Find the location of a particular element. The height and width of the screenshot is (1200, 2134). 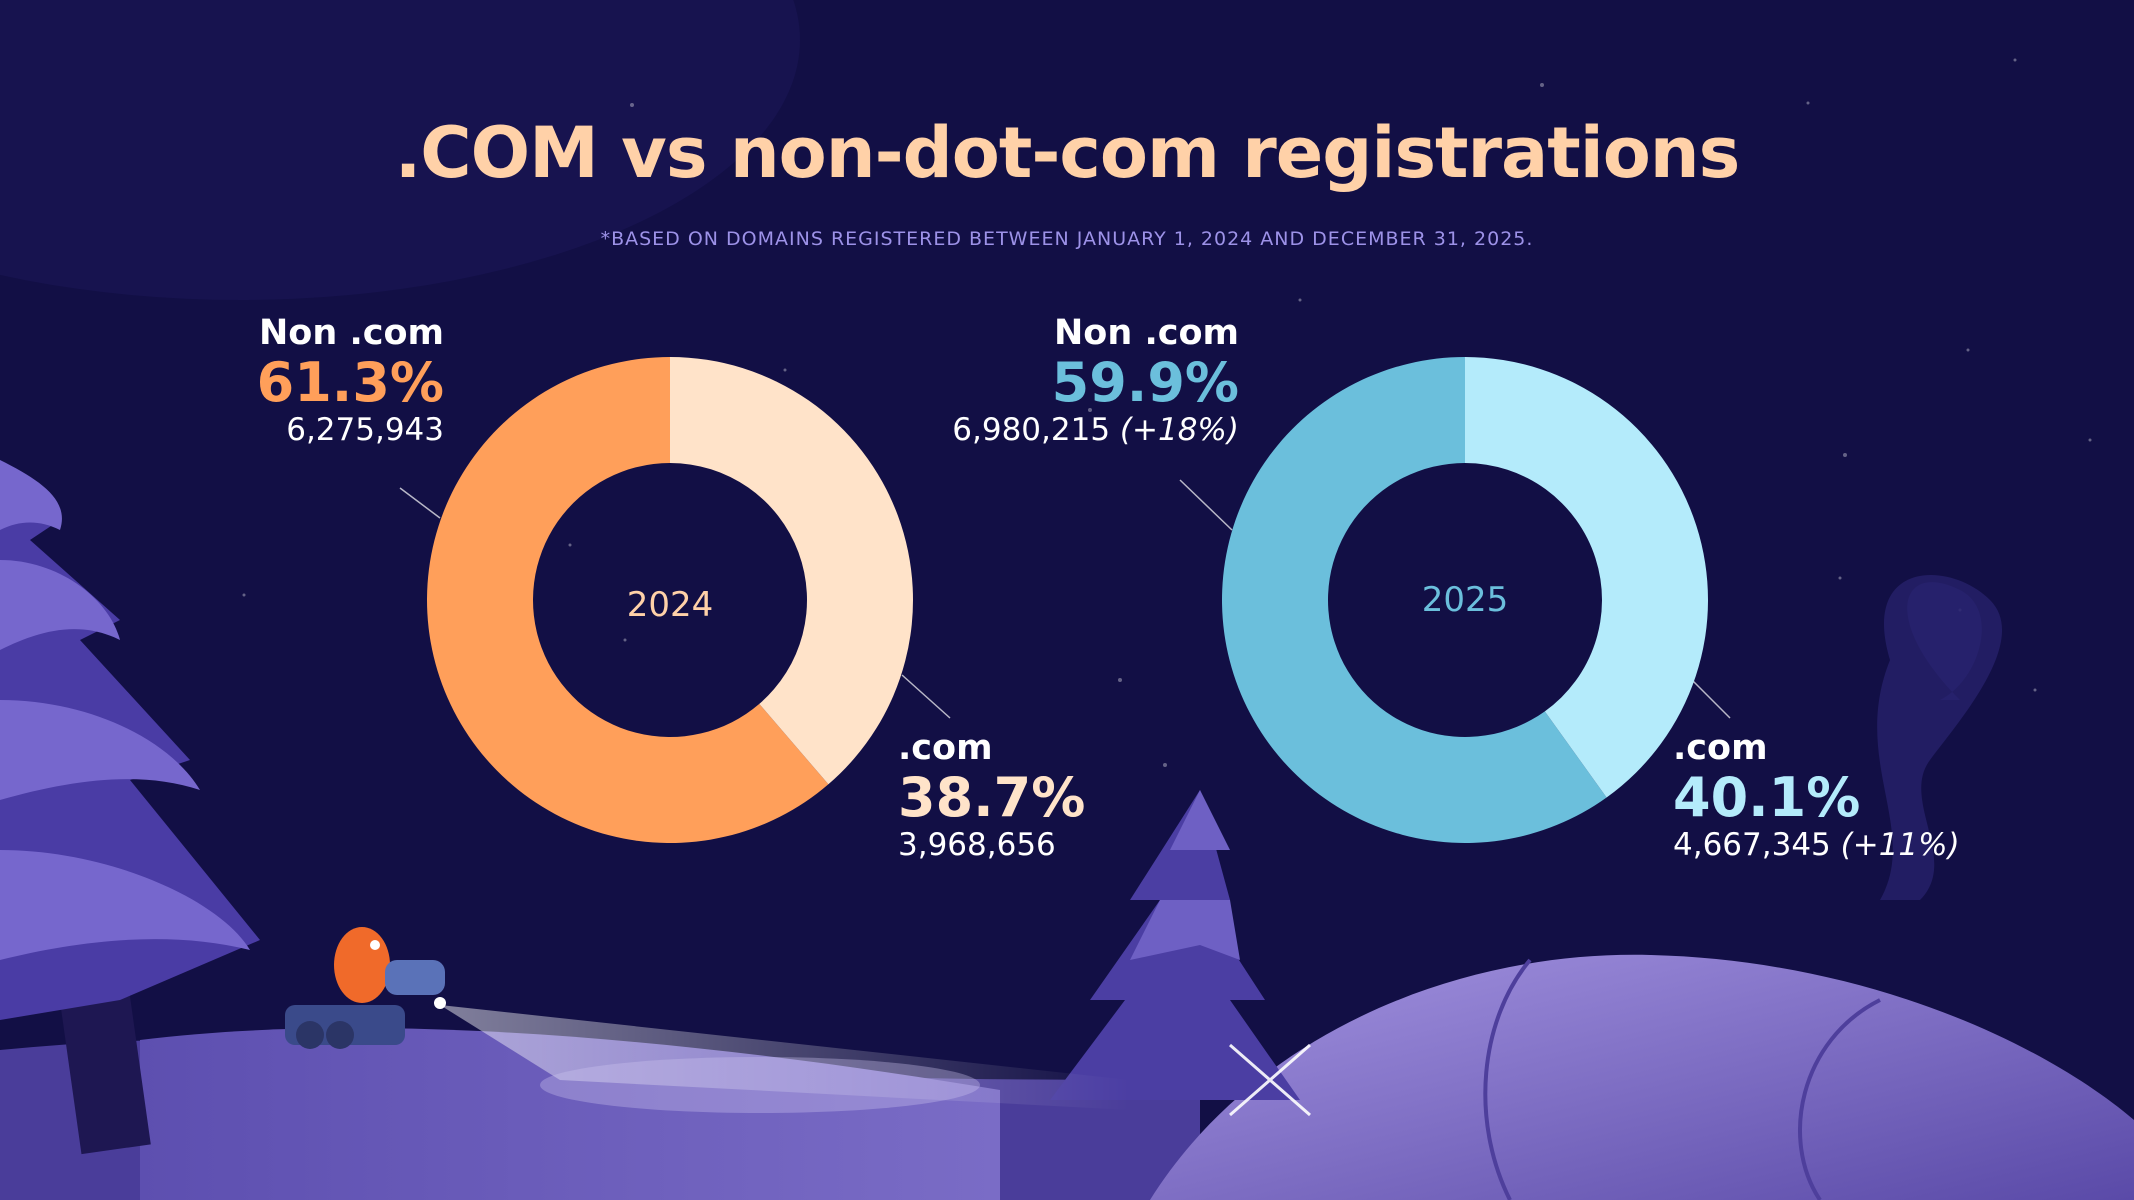

slice-count: 6,275,943 is located at coordinates (365, 430).